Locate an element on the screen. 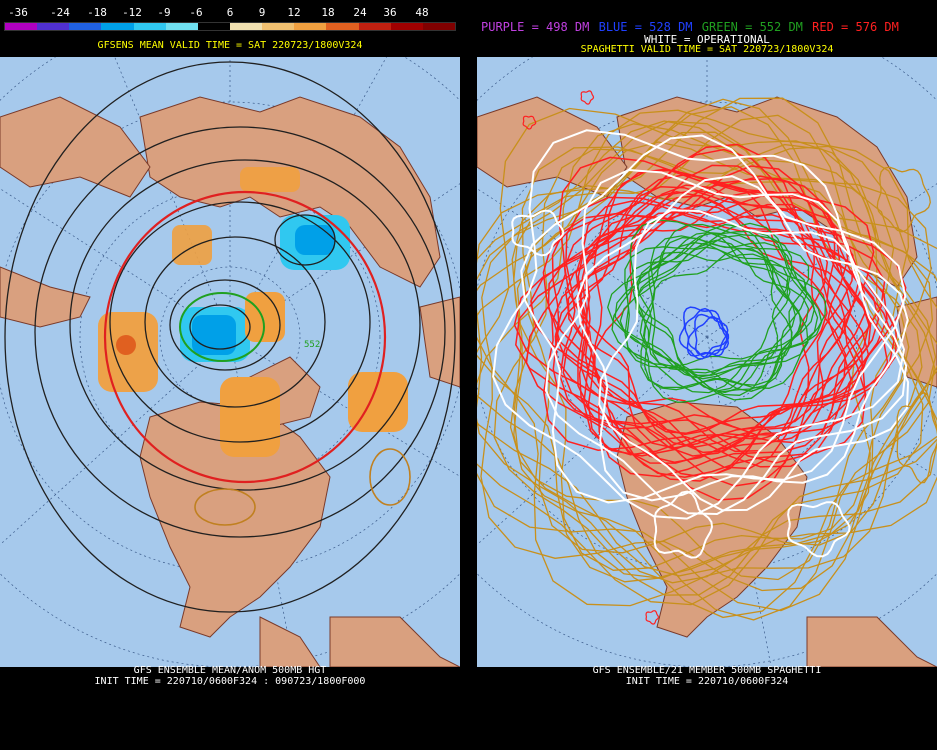 The image size is (937, 750). spaghetti-footer-line2: INIT TIME = 220710/0600F324 is located at coordinates (707, 681).